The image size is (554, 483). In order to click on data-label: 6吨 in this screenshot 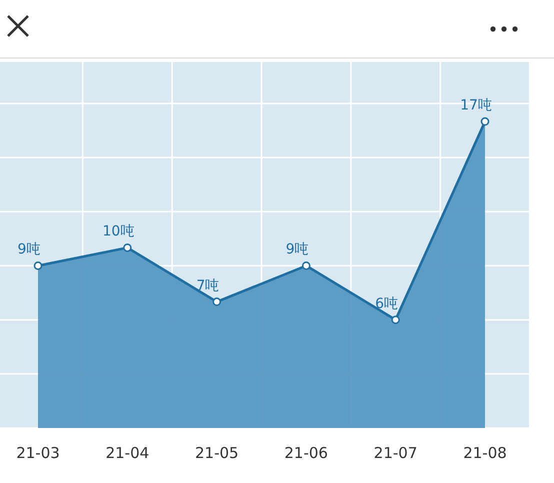, I will do `click(386, 304)`.